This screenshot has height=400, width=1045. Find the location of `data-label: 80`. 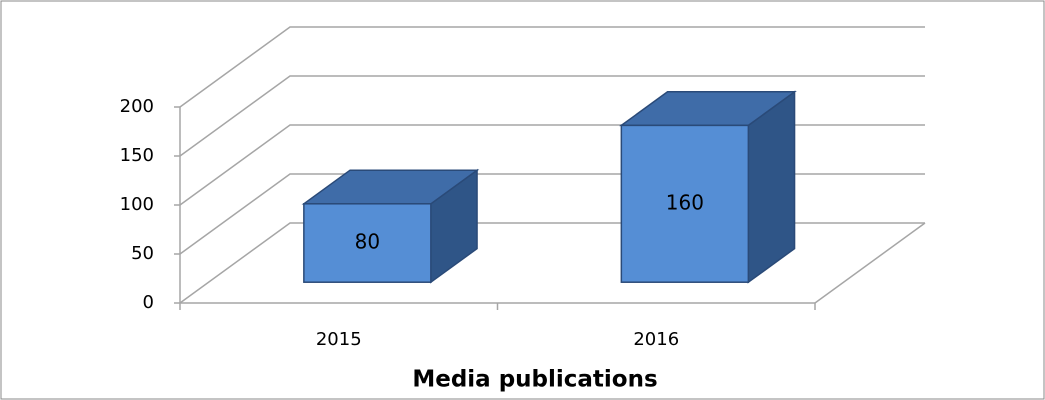

data-label: 80 is located at coordinates (367, 242).